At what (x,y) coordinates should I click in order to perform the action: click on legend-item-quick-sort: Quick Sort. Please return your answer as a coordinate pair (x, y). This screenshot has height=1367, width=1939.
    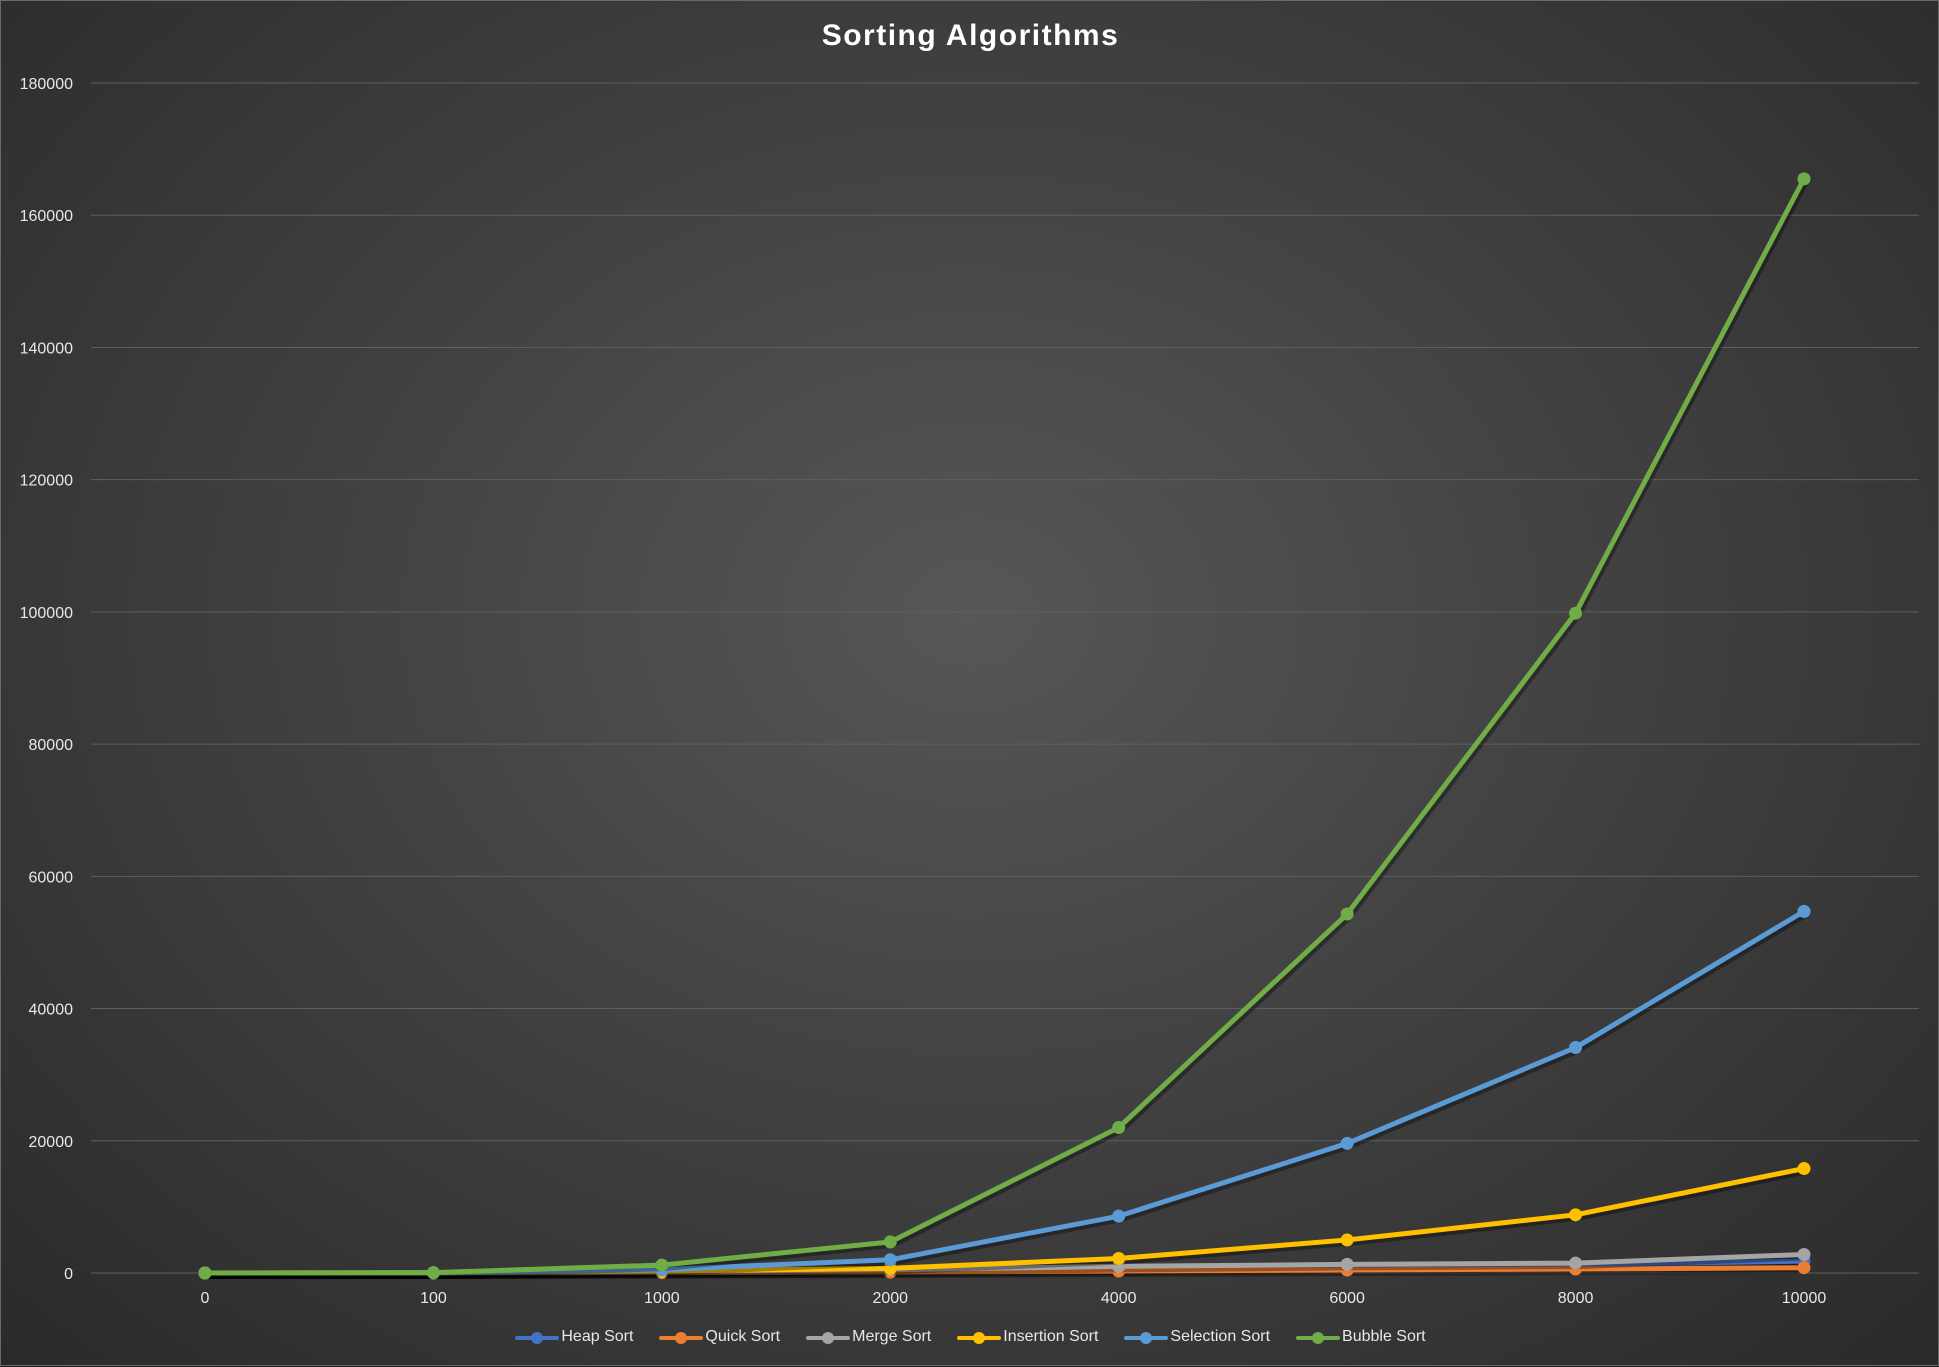
    Looking at the image, I should click on (719, 1337).